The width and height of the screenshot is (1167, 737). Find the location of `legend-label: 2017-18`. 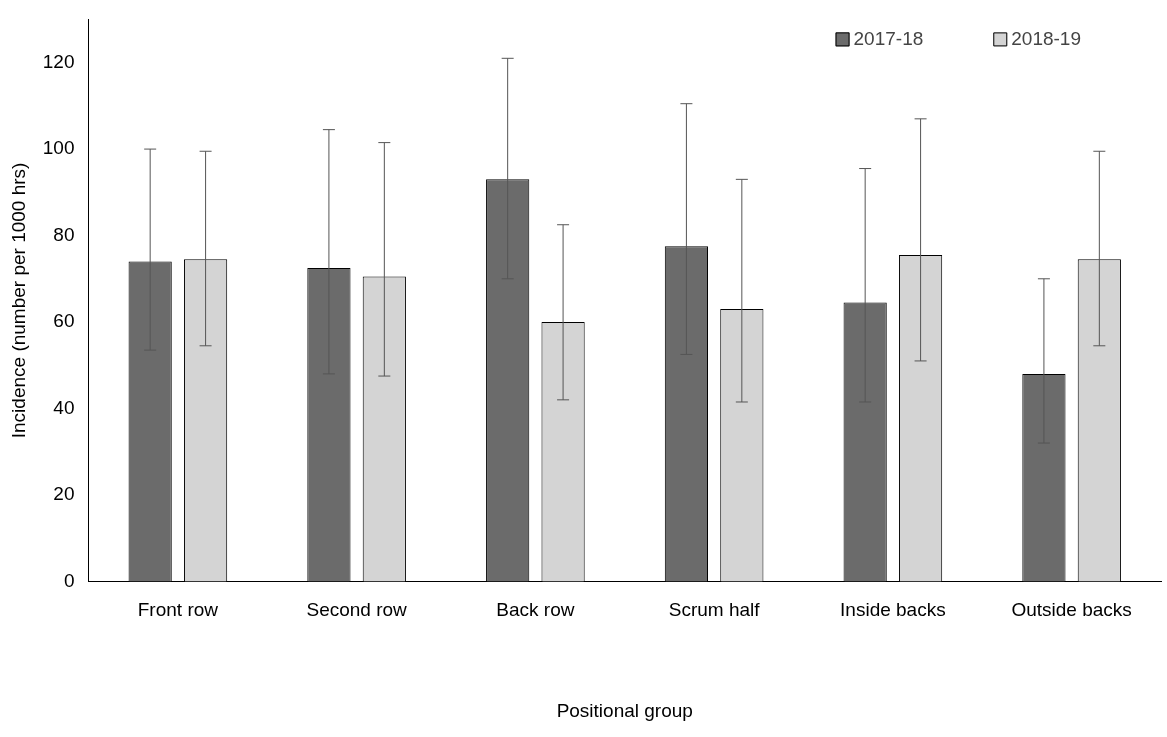

legend-label: 2017-18 is located at coordinates (888, 38).